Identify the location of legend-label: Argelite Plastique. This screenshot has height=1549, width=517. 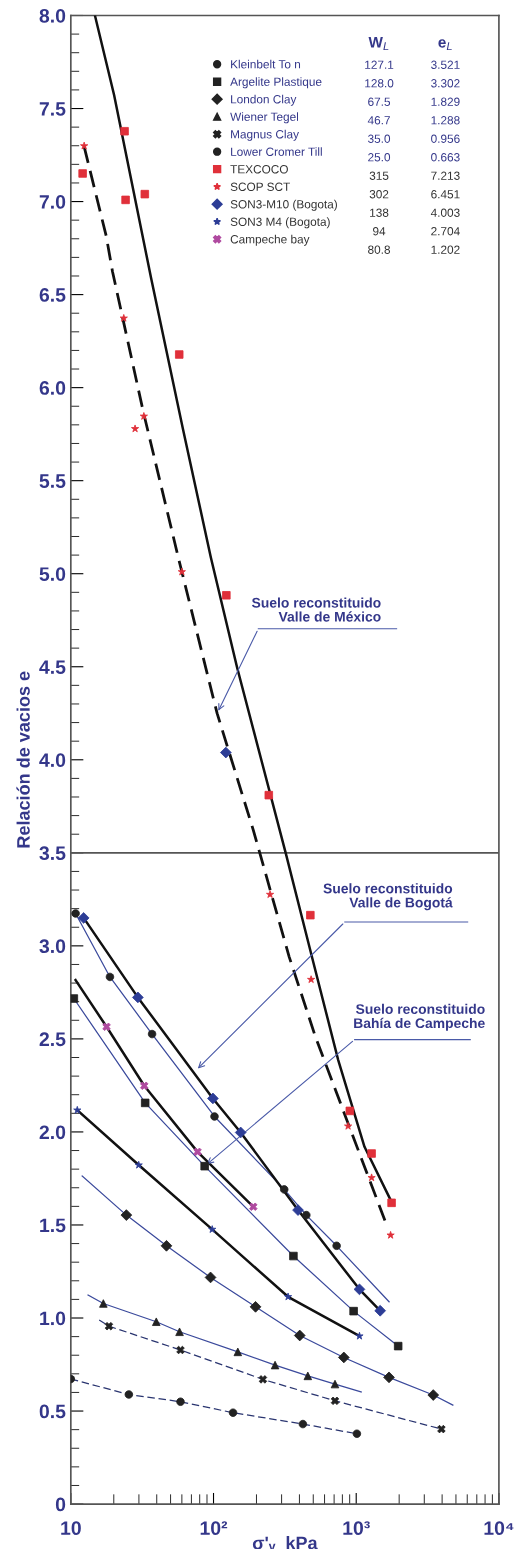
(276, 83).